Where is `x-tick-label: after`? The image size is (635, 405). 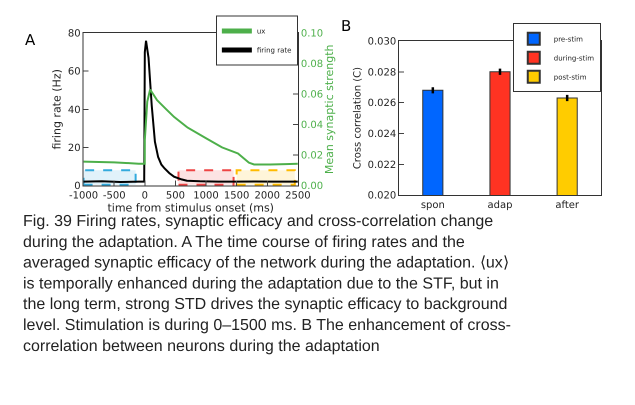 x-tick-label: after is located at coordinates (567, 206).